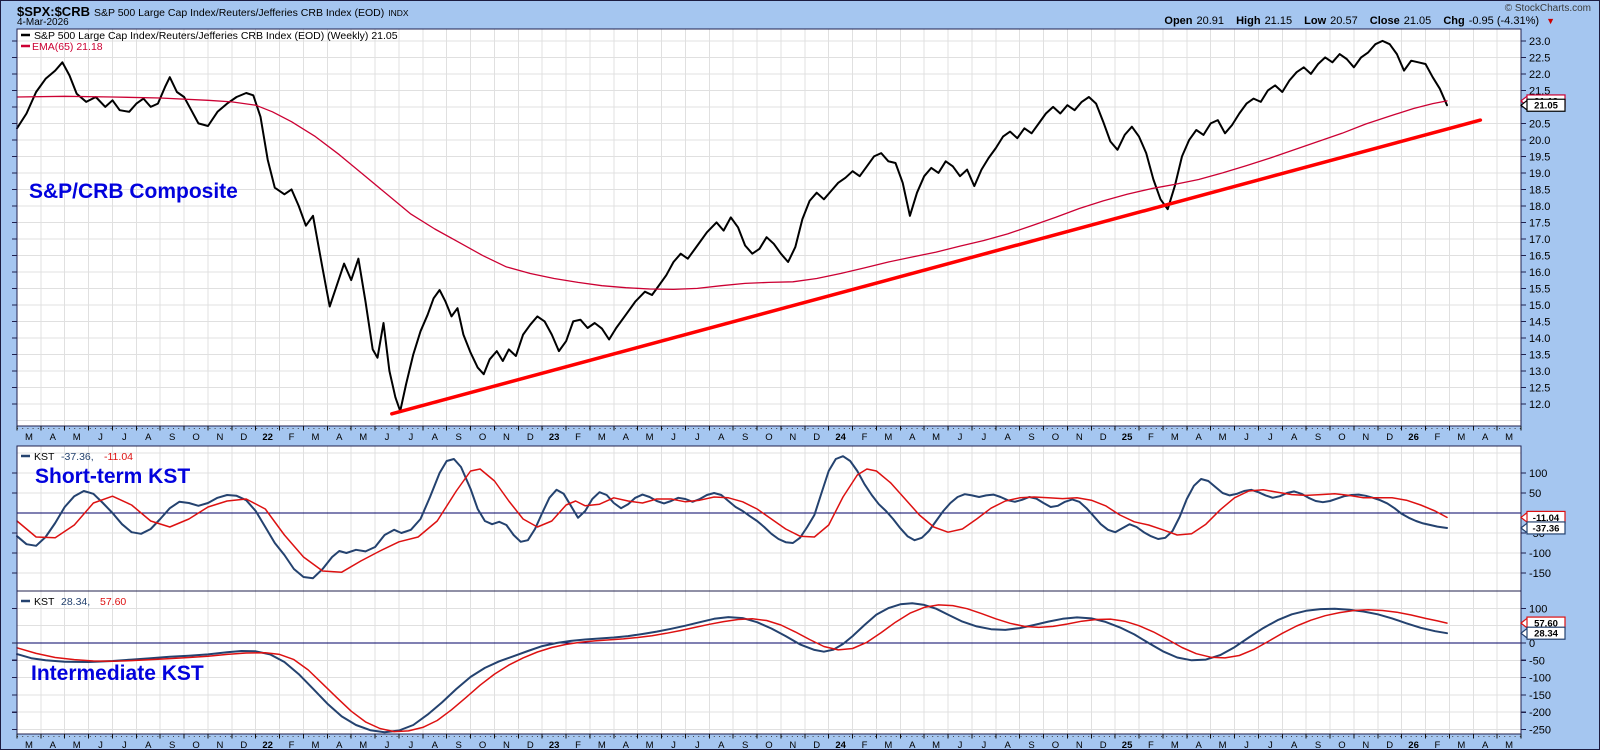 This screenshot has width=1600, height=750. What do you see at coordinates (77, 457) in the screenshot?
I see `kst-legend-value: -37.36,` at bounding box center [77, 457].